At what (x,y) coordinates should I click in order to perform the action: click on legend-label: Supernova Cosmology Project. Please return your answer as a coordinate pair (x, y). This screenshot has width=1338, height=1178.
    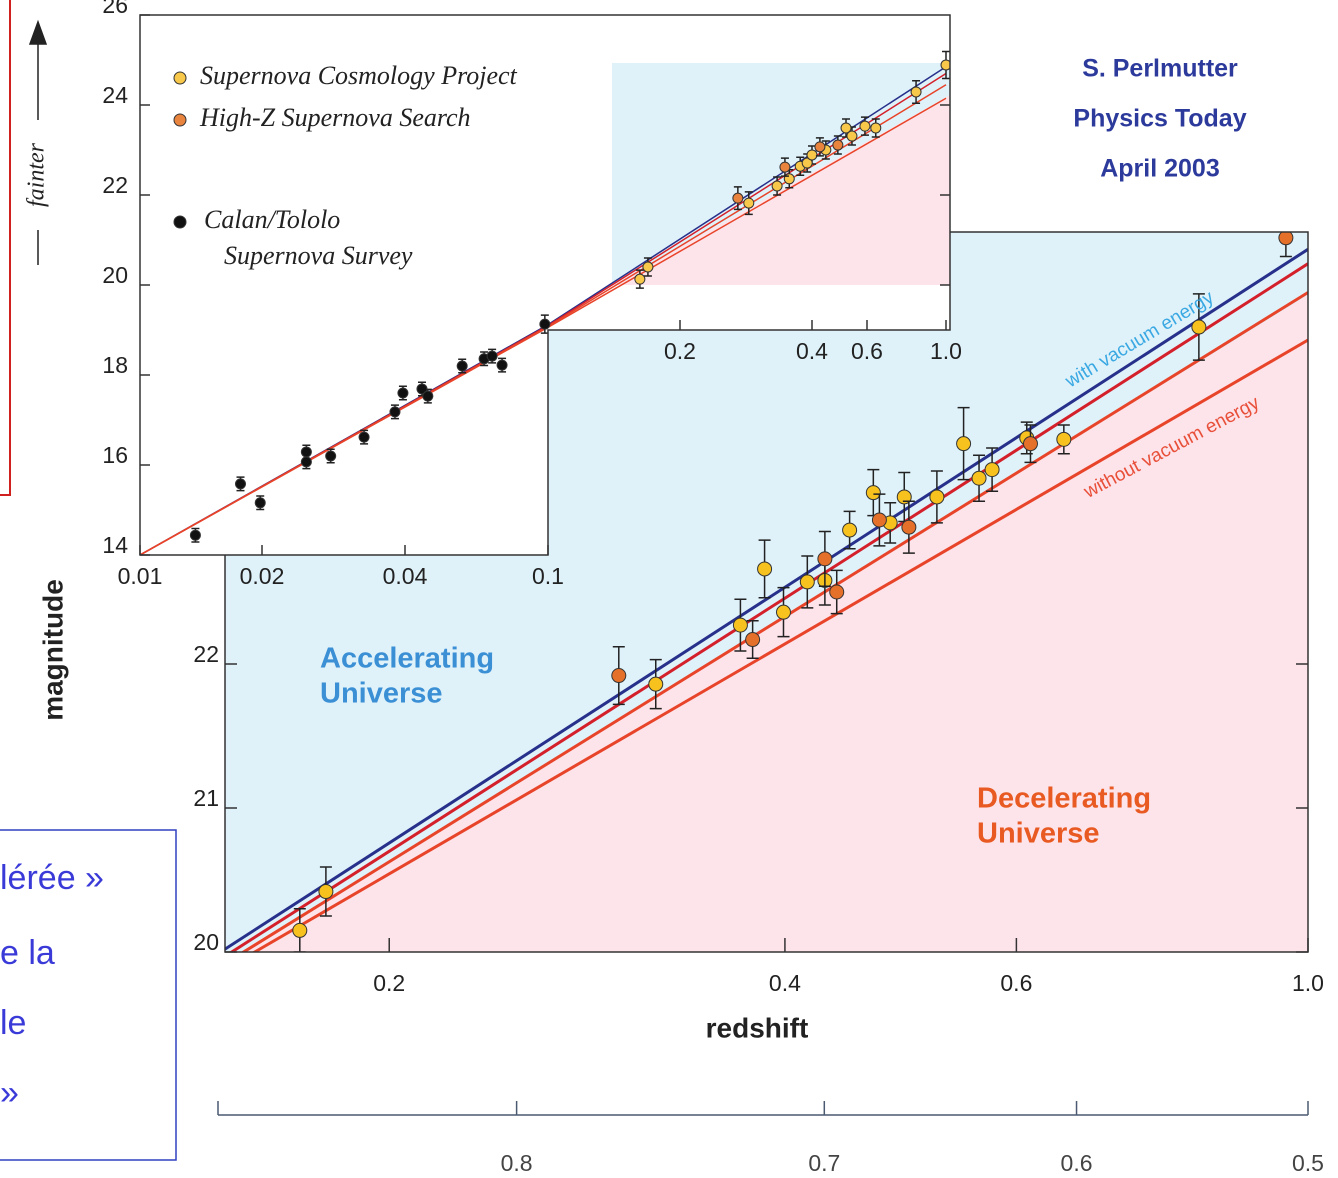
    Looking at the image, I should click on (359, 75).